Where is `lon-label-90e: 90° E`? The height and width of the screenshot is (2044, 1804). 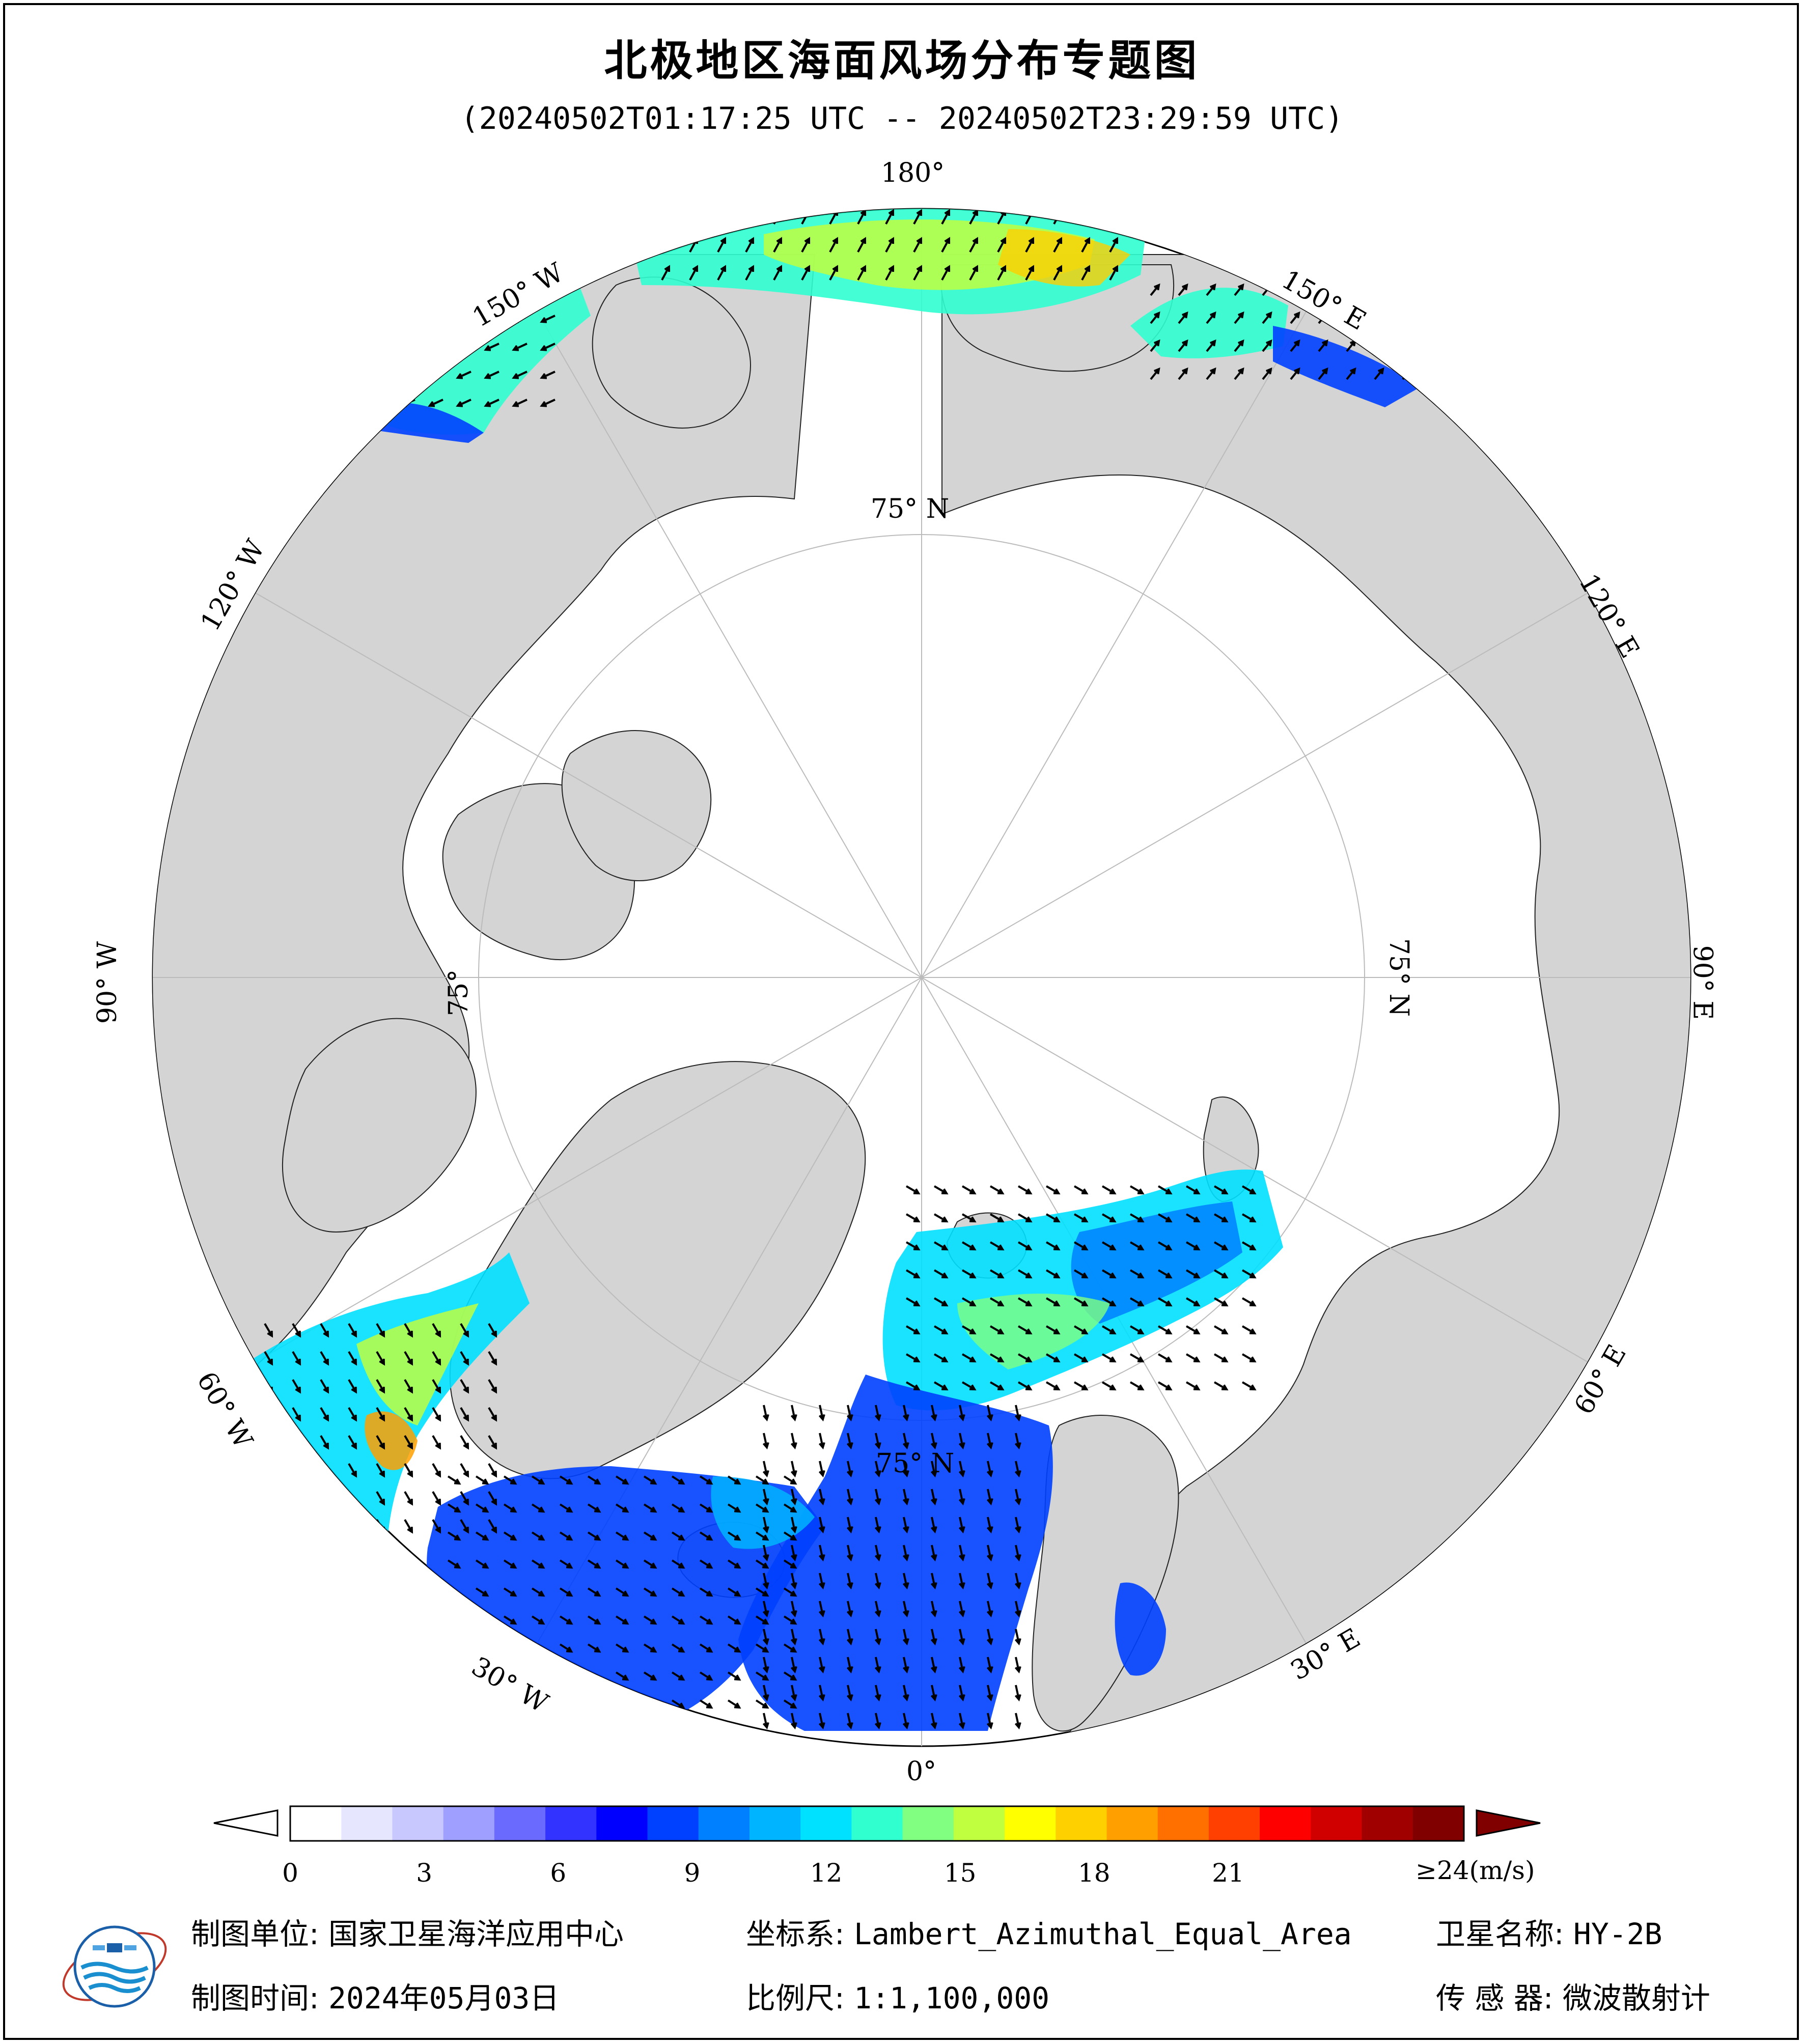
lon-label-90e: 90° E is located at coordinates (1702, 982).